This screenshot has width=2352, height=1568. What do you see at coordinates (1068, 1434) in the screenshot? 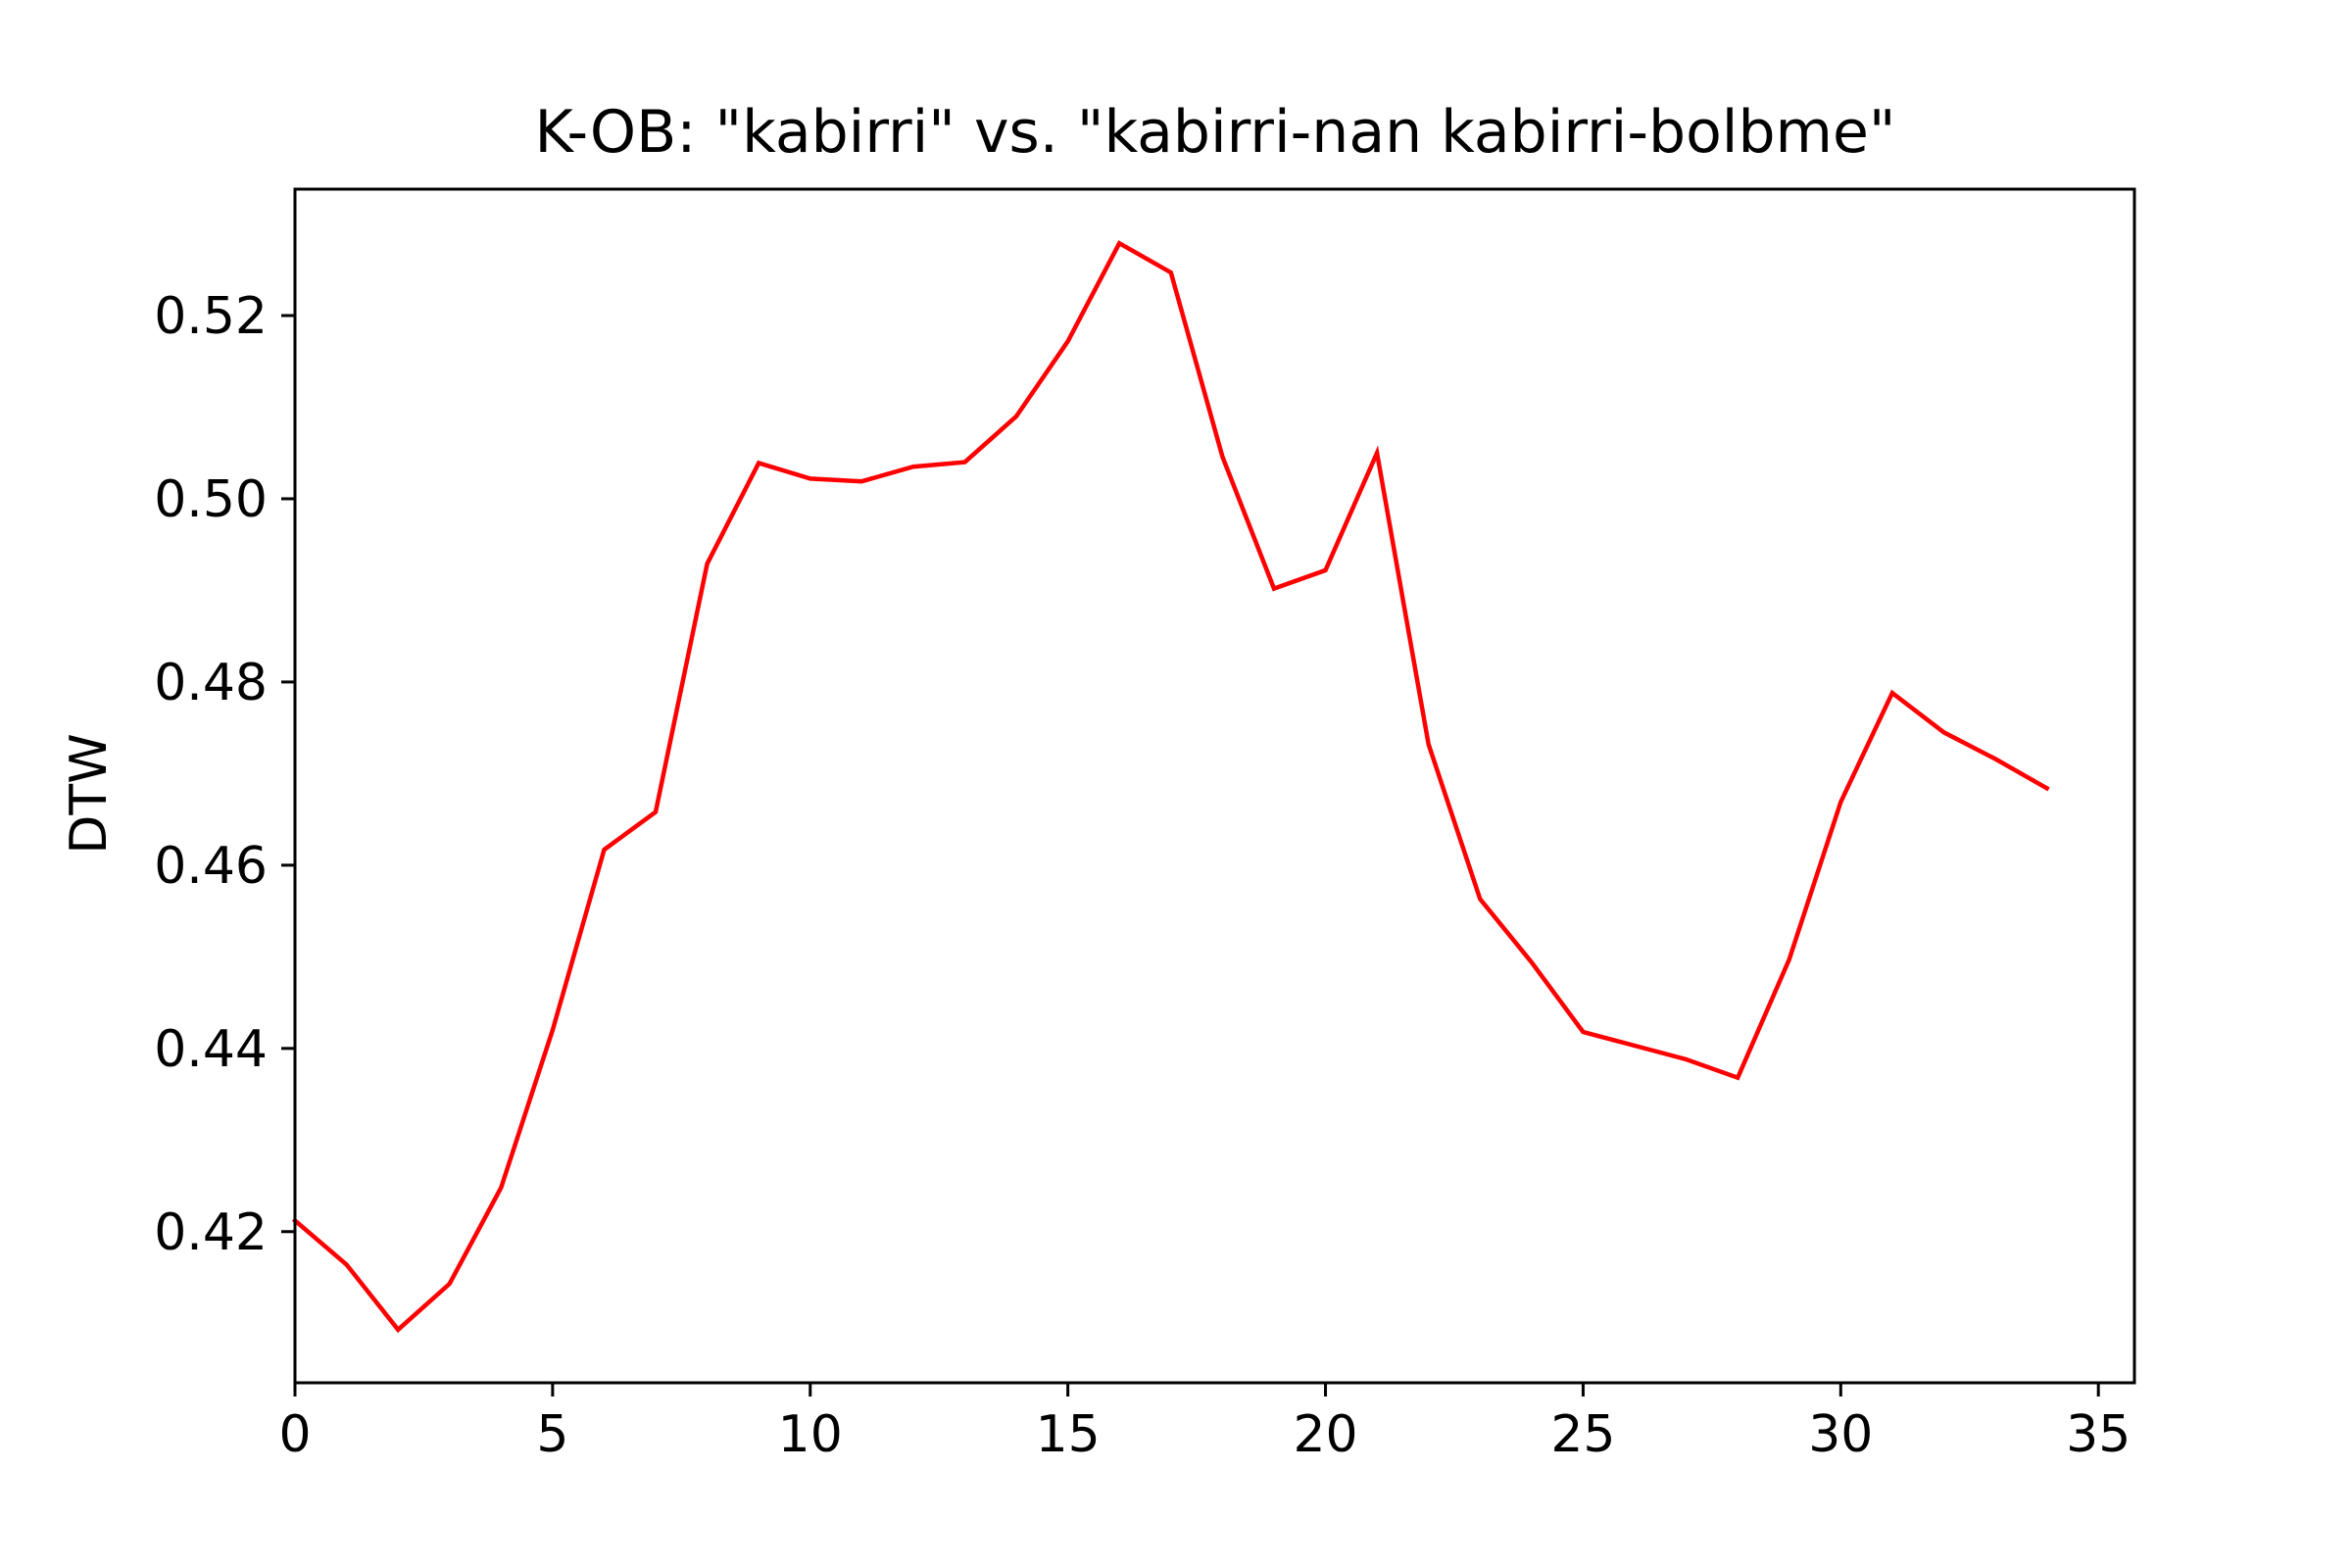
I see `x-tick-label: 15` at bounding box center [1068, 1434].